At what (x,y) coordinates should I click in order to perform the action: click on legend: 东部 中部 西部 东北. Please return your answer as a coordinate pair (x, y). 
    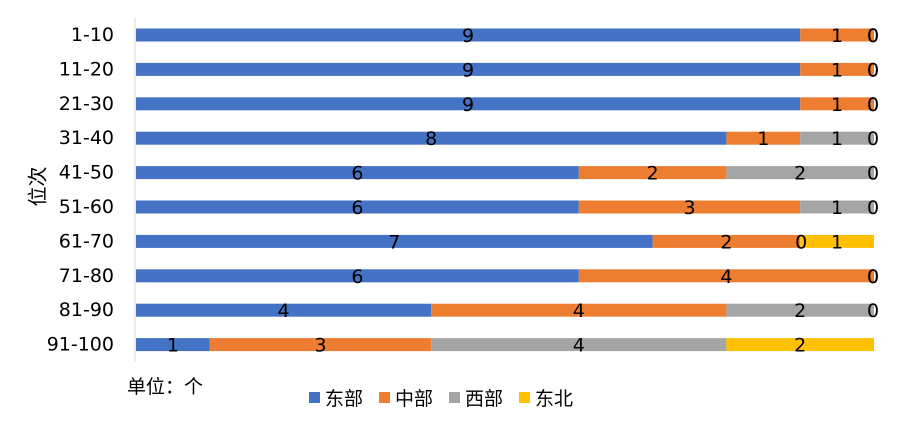
    Looking at the image, I should click on (449, 397).